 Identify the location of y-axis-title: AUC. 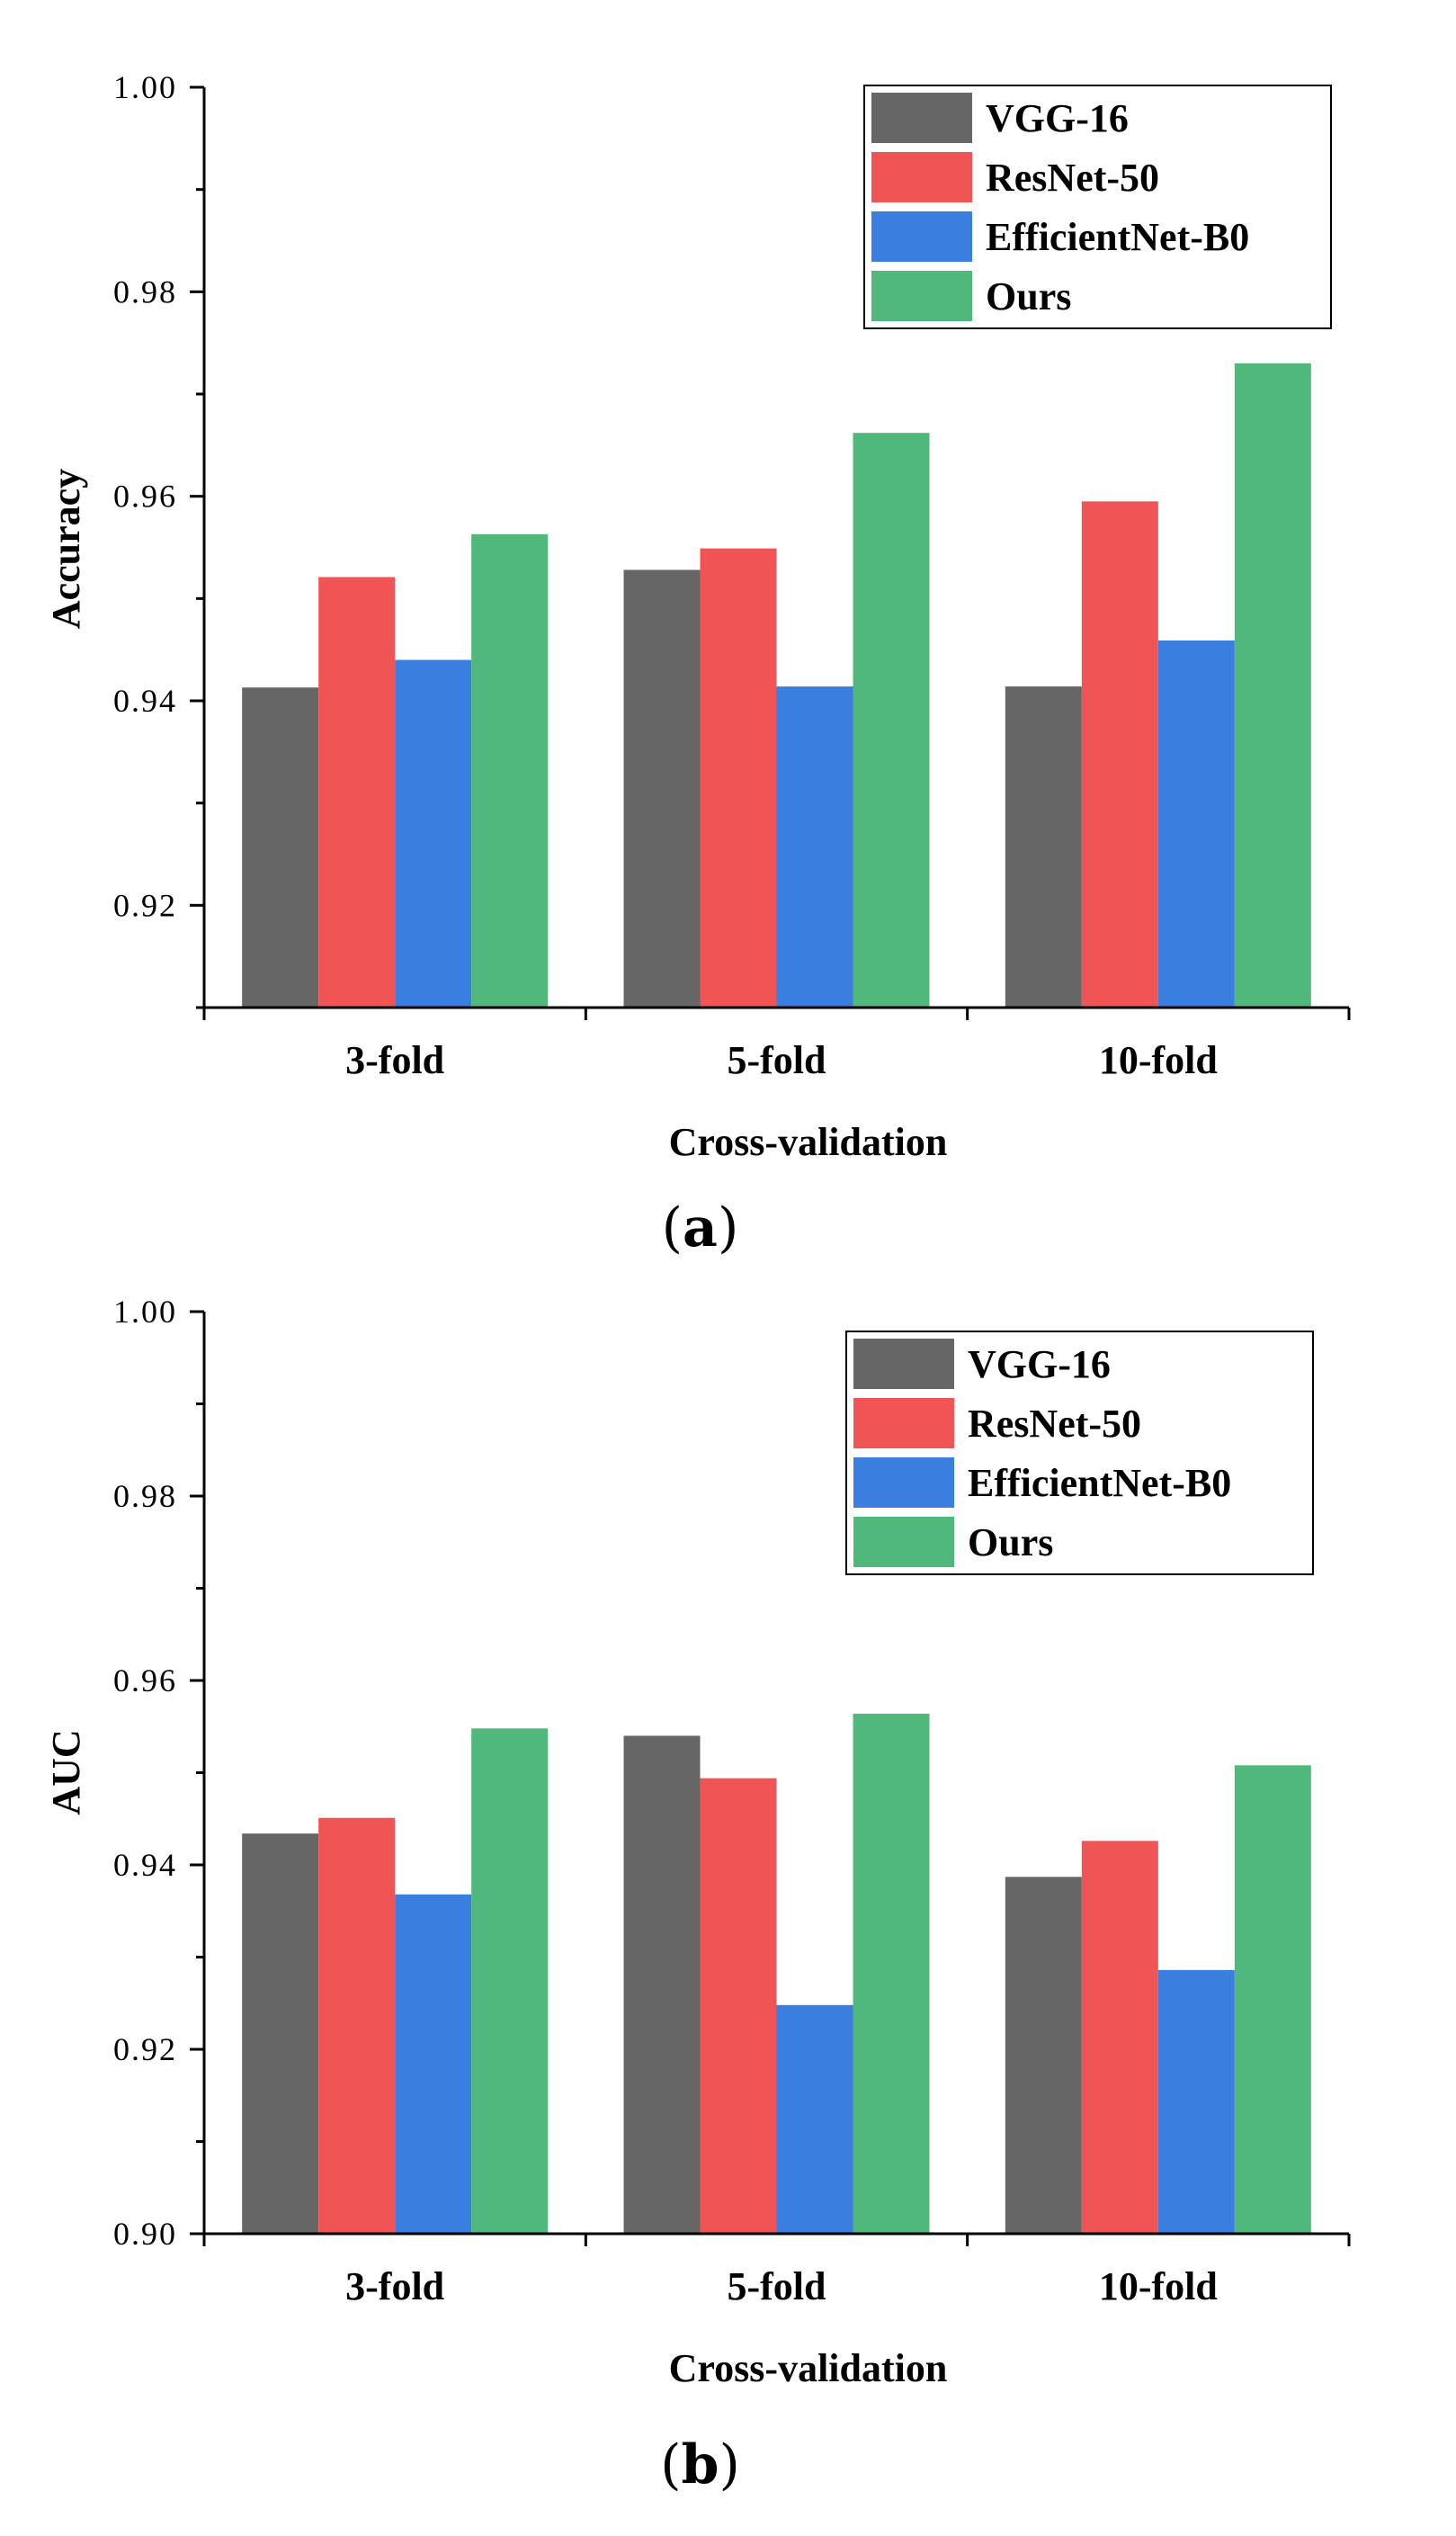
(66, 1772).